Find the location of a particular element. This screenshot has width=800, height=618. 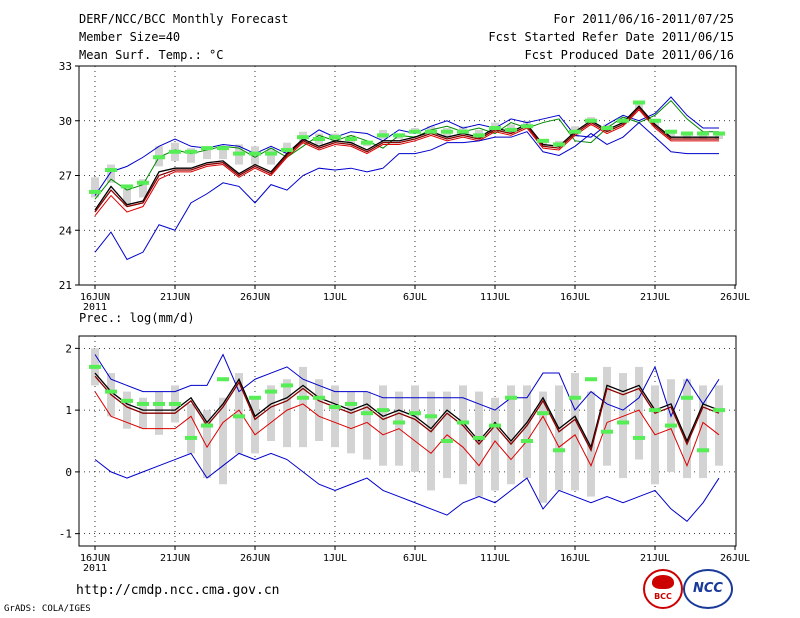

bcc-emblem-icon is located at coordinates (663, 582).